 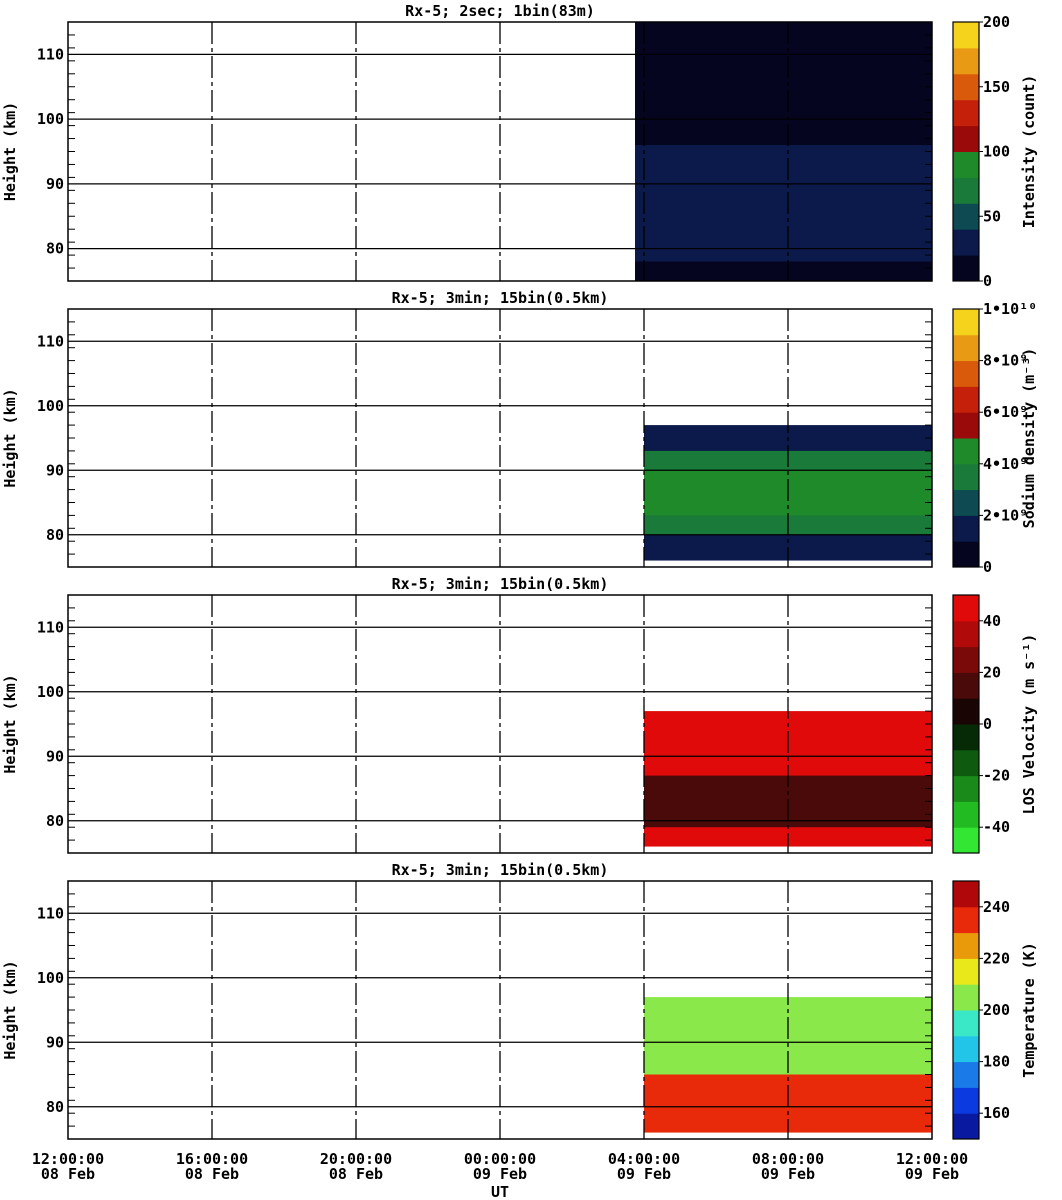 What do you see at coordinates (500, 1159) in the screenshot?
I see `x-tick-label-time: 00:00:00` at bounding box center [500, 1159].